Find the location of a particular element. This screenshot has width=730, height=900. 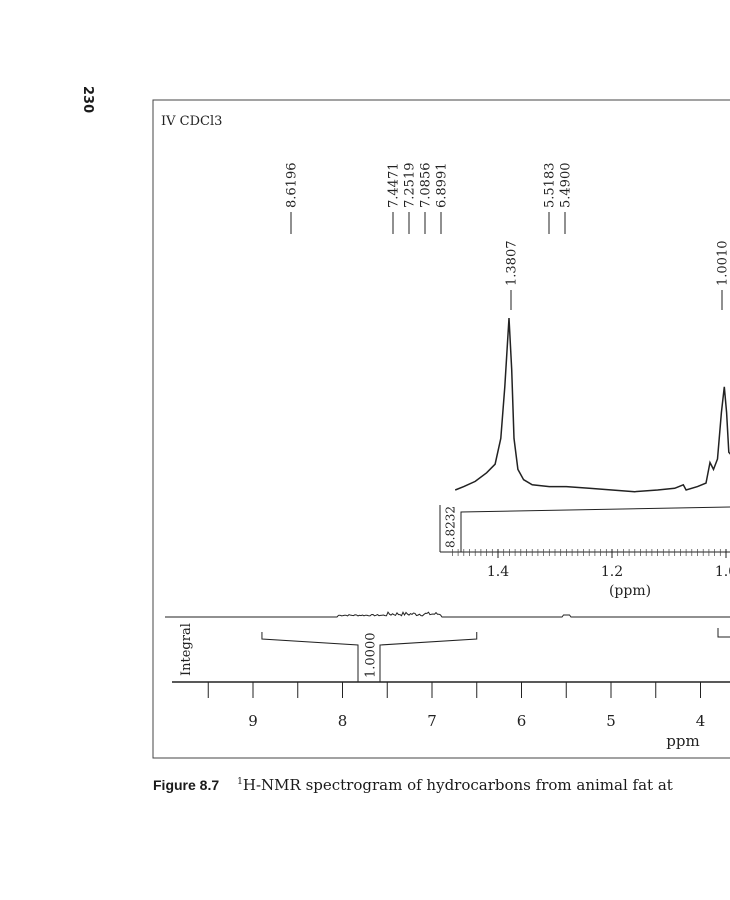

x-axis-label: ppm is located at coordinates (682, 741).